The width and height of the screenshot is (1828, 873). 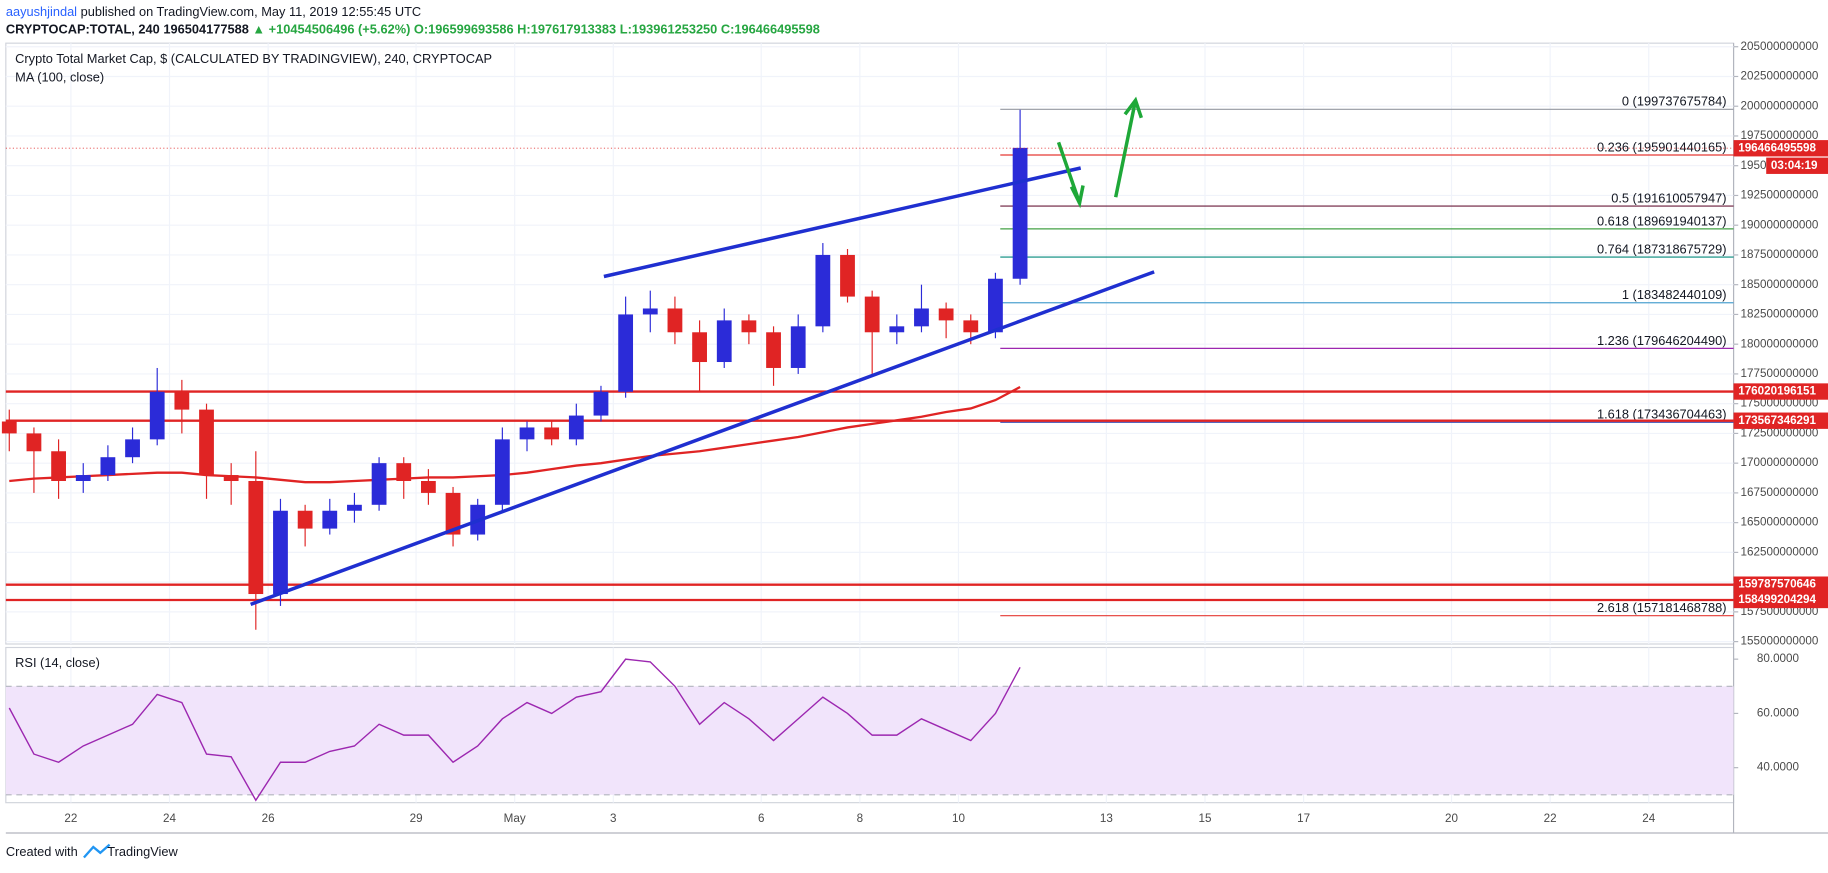 I want to click on x-tick-label: 17, so click(x=1303, y=818).